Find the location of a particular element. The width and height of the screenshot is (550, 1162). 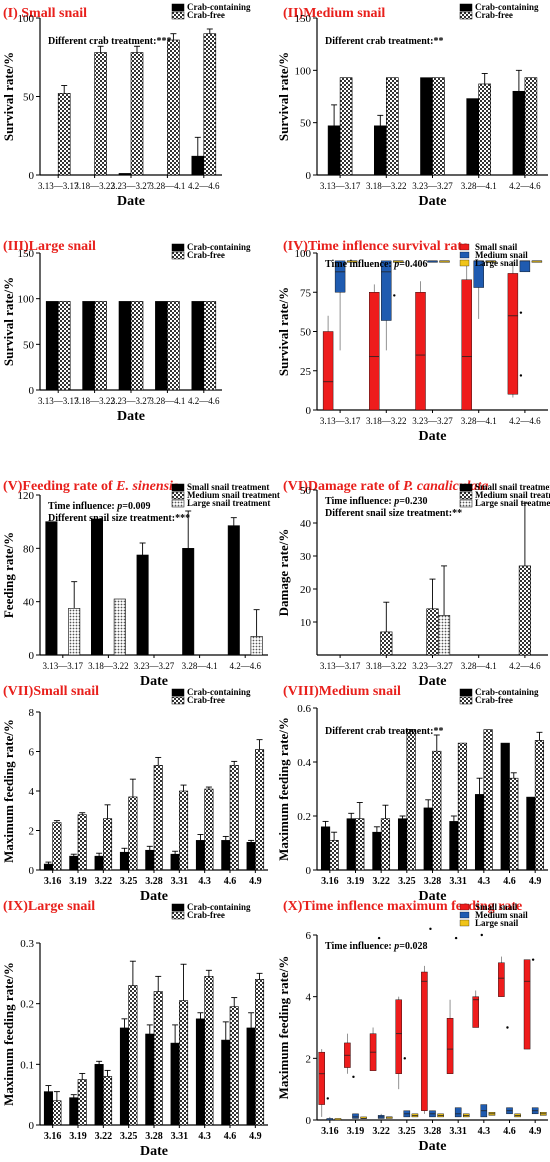

y-tick-label: 50 is located at coordinates (306, 333).